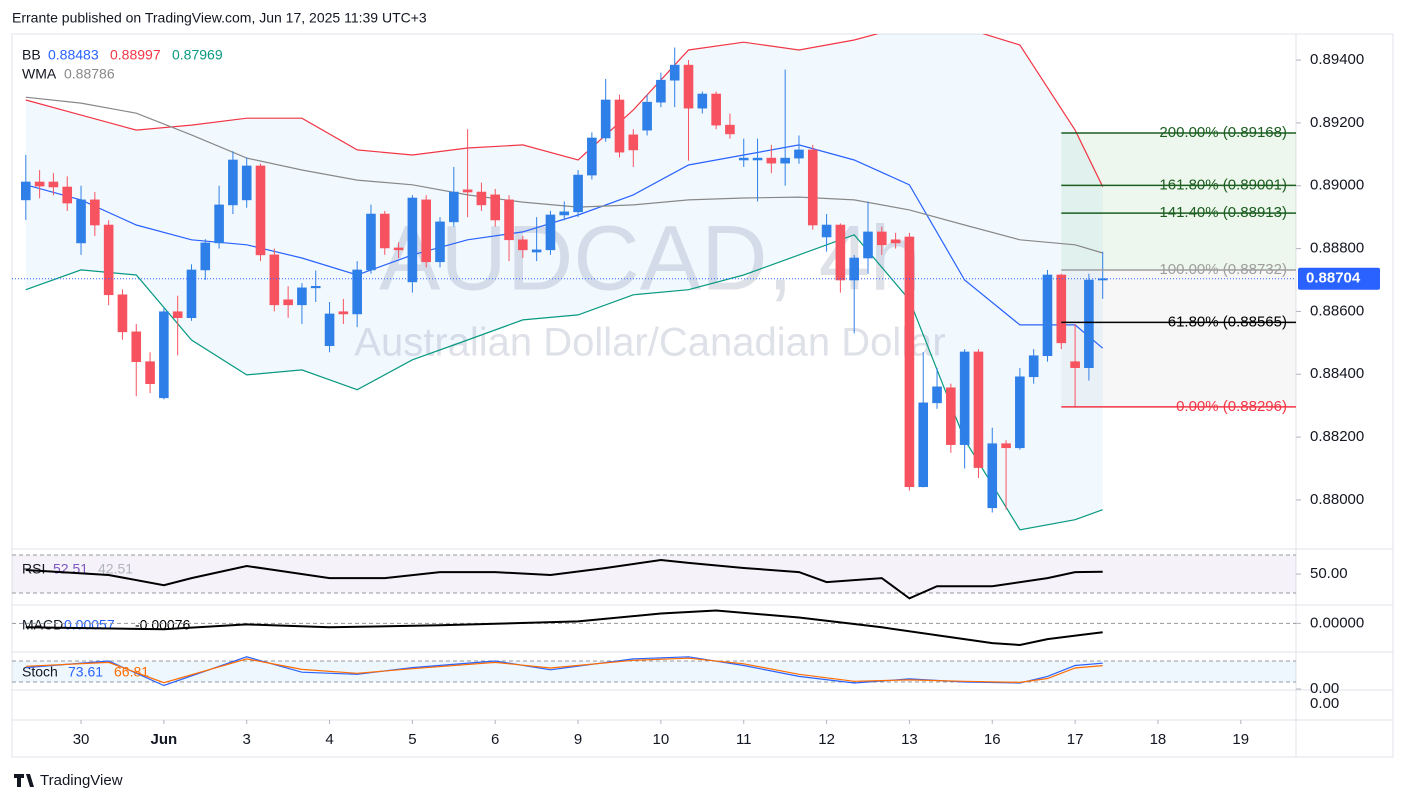 Image resolution: width=1406 pixels, height=803 pixels. What do you see at coordinates (329, 739) in the screenshot?
I see `x-tick-label: 4` at bounding box center [329, 739].